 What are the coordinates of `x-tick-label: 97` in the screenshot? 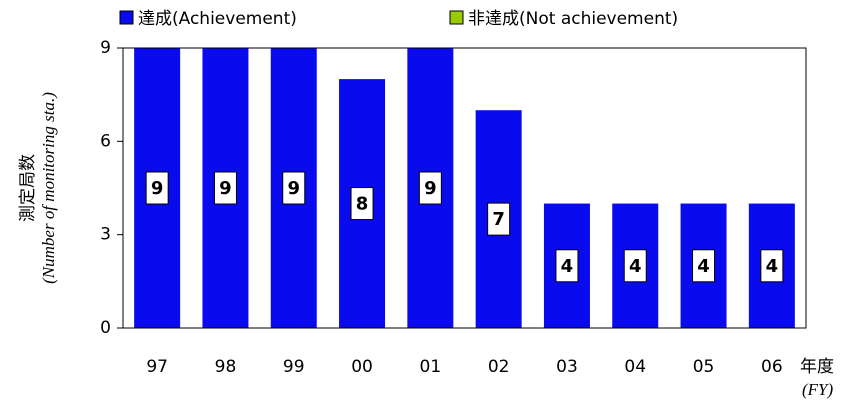 It's located at (157, 367).